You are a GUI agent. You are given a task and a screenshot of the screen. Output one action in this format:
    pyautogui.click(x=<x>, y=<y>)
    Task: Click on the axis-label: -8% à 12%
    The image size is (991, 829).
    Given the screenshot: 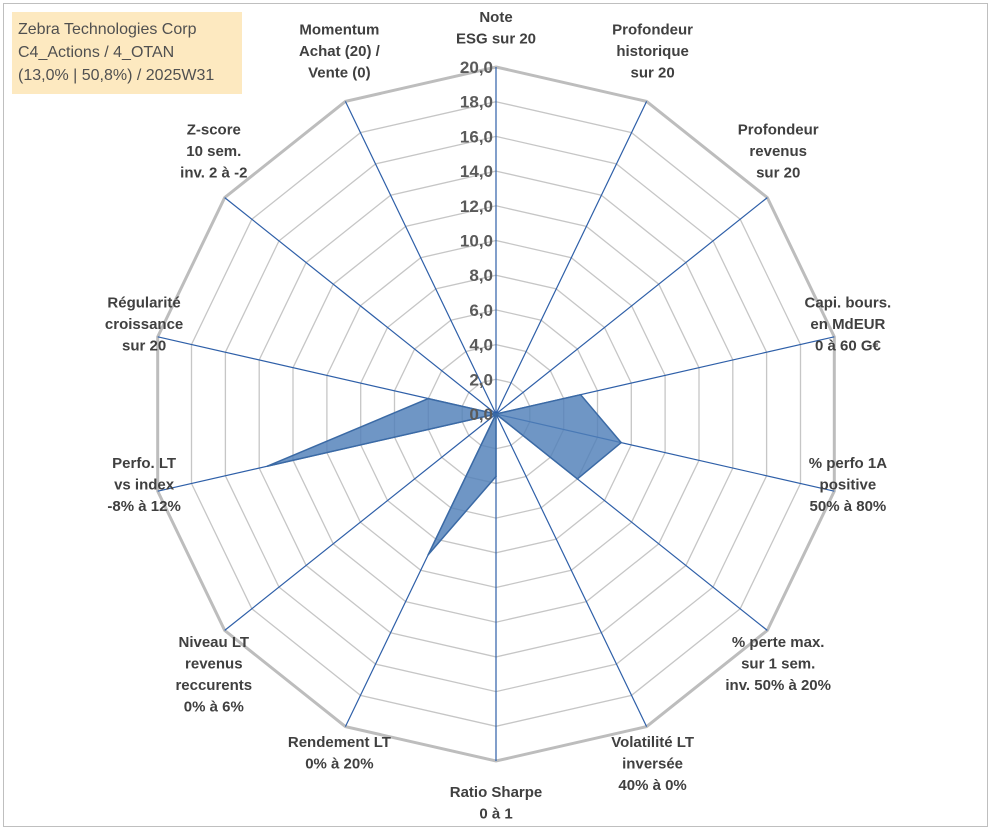 What is the action you would take?
    pyautogui.click(x=143, y=506)
    